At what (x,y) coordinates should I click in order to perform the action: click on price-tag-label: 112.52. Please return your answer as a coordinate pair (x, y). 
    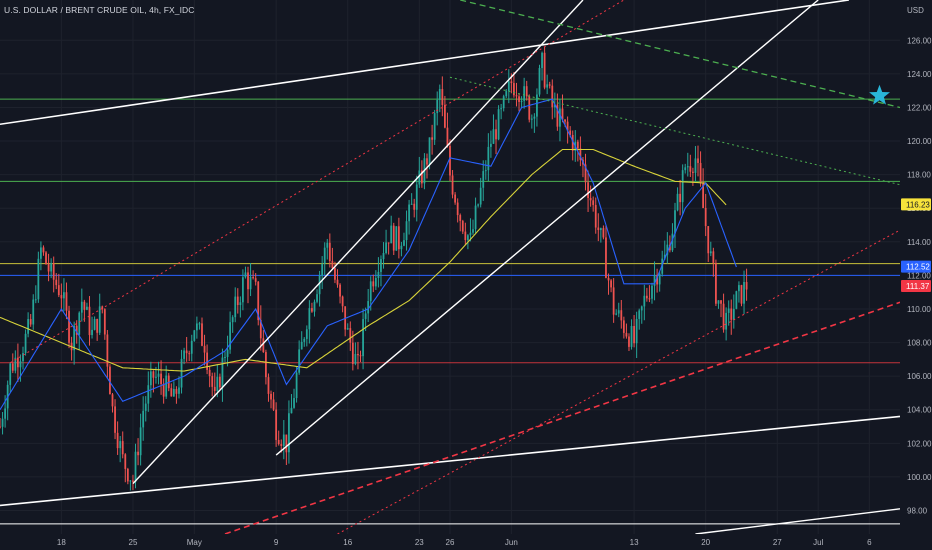
    Looking at the image, I should click on (918, 267).